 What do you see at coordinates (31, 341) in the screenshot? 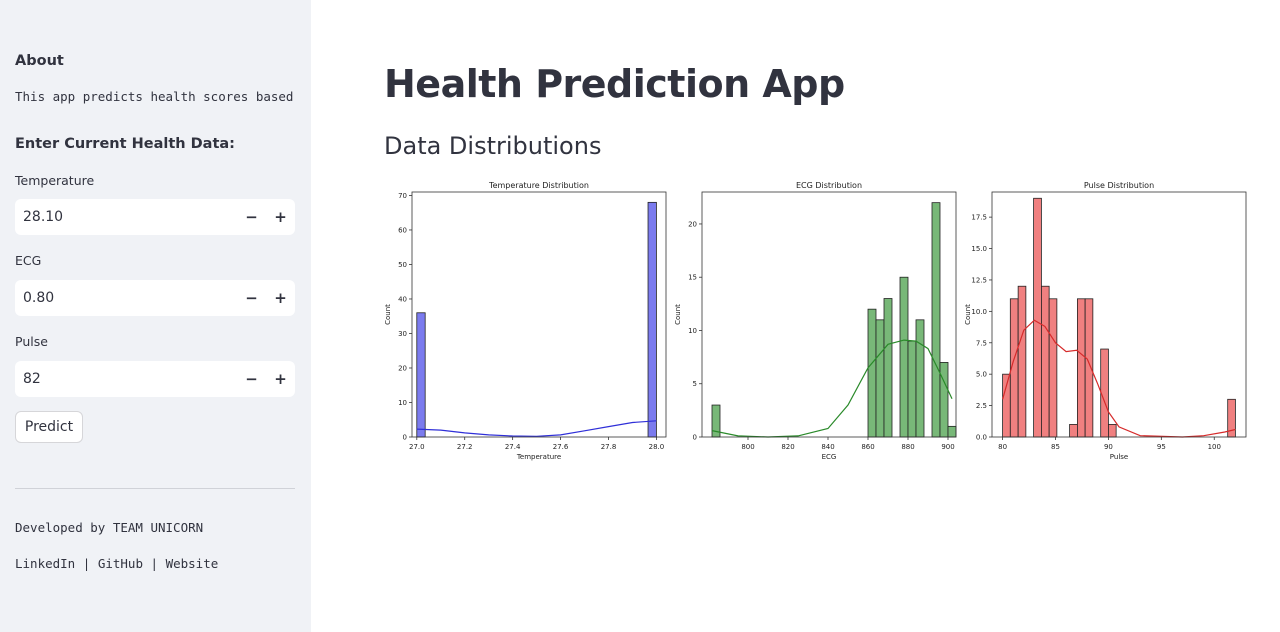
I see `pulse-label: Pulse` at bounding box center [31, 341].